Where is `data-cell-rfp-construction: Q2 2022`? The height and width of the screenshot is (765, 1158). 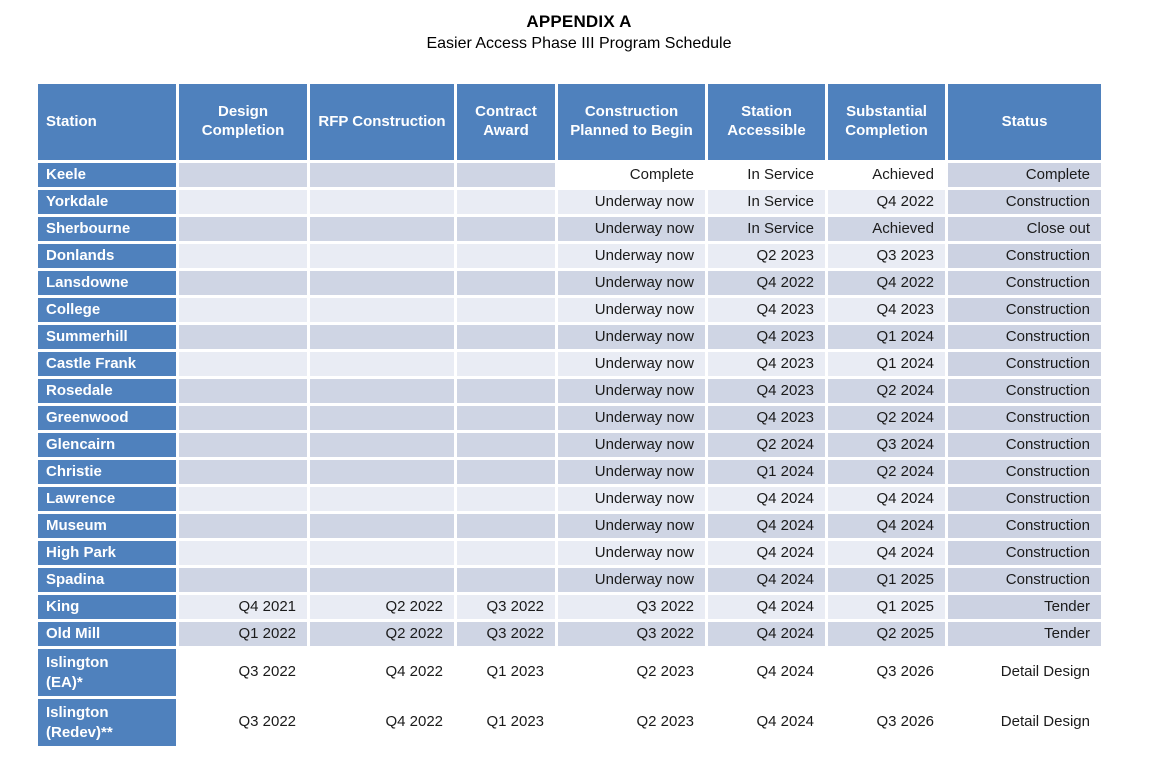
data-cell-rfp-construction: Q2 2022 is located at coordinates (382, 634).